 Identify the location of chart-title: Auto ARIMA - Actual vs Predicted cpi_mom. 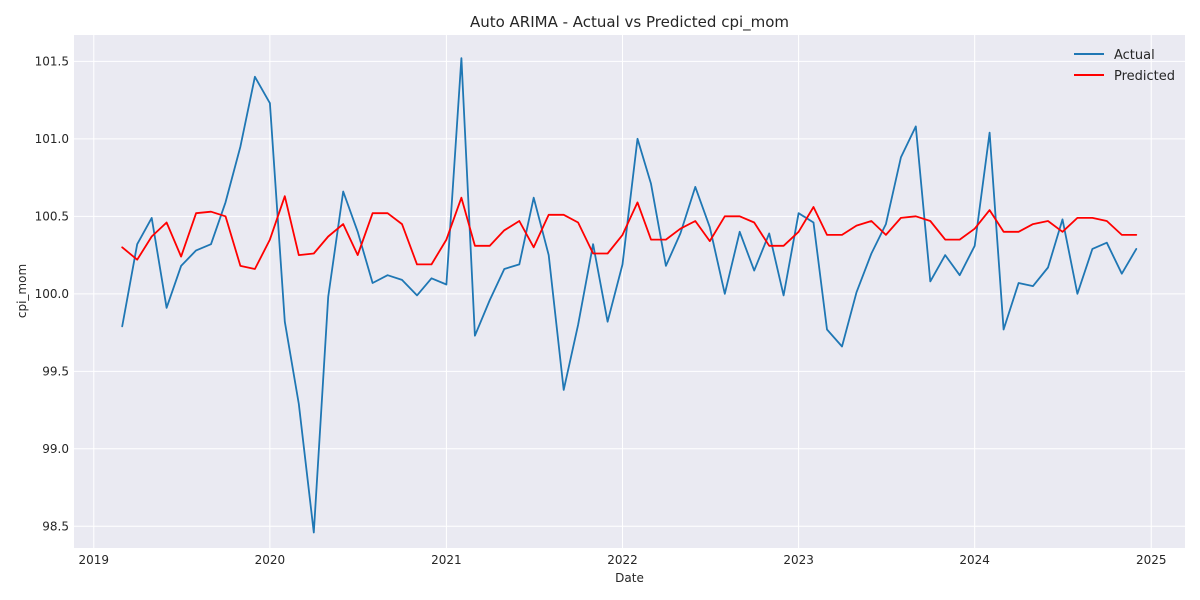
(629, 22).